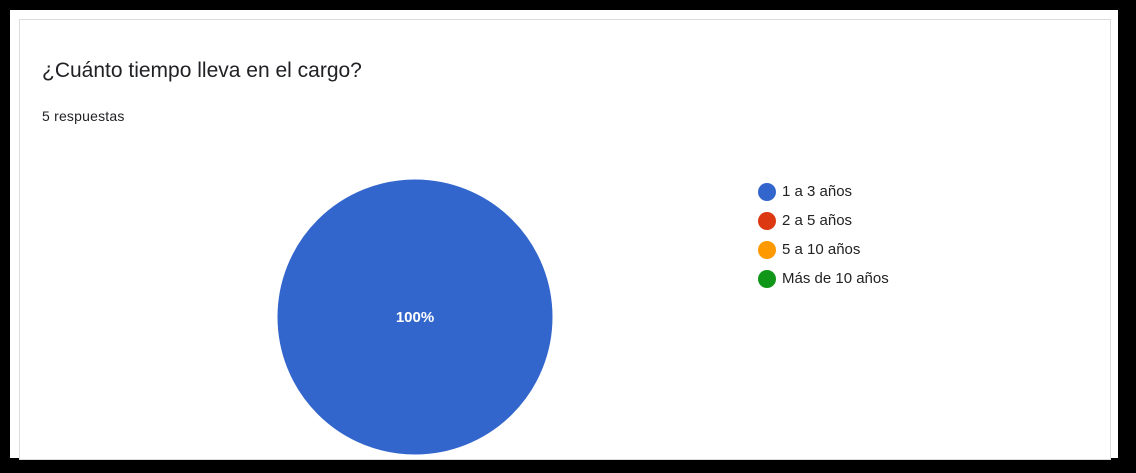  Describe the element at coordinates (817, 191) in the screenshot. I see `legend-label: 1 a 3 años` at that location.